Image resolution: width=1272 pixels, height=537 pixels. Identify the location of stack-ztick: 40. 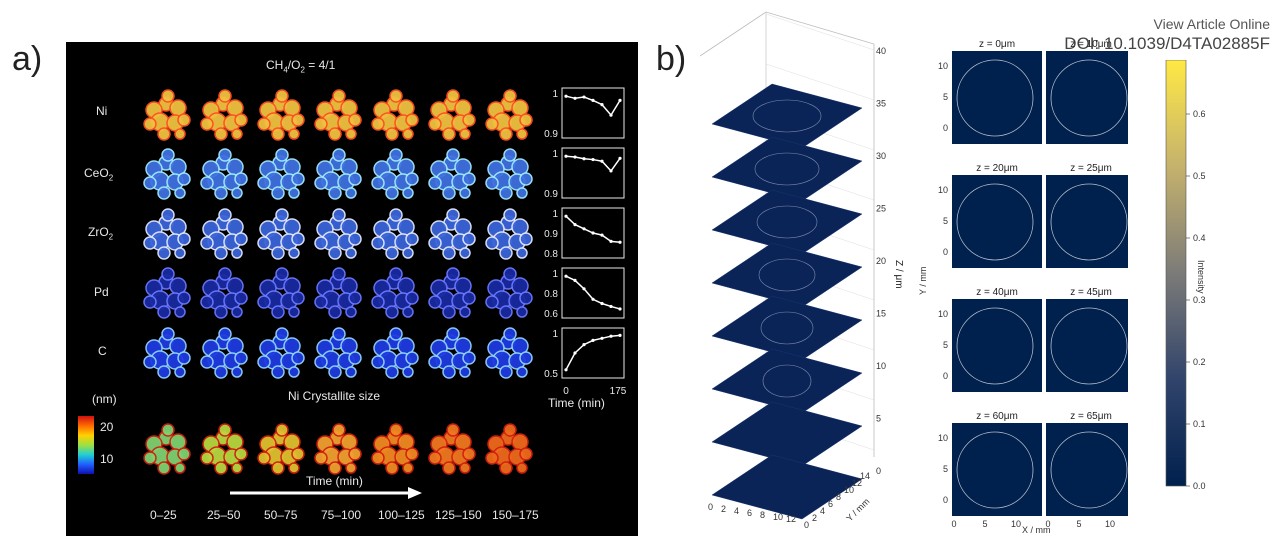
(881, 51).